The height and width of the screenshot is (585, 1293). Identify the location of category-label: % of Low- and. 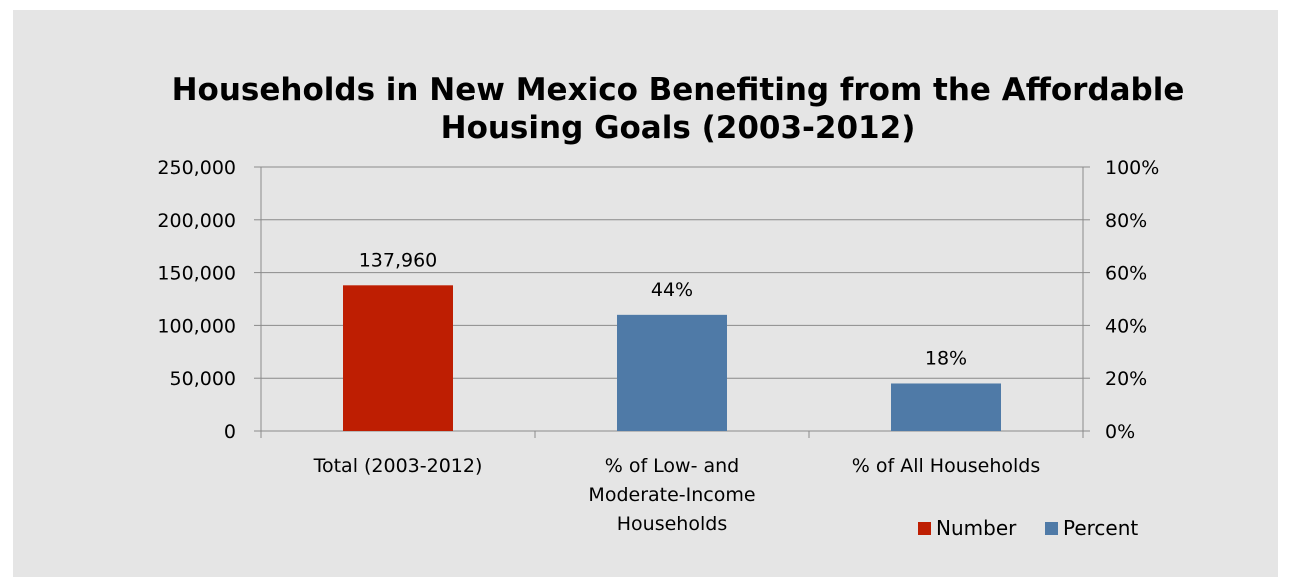
(672, 466).